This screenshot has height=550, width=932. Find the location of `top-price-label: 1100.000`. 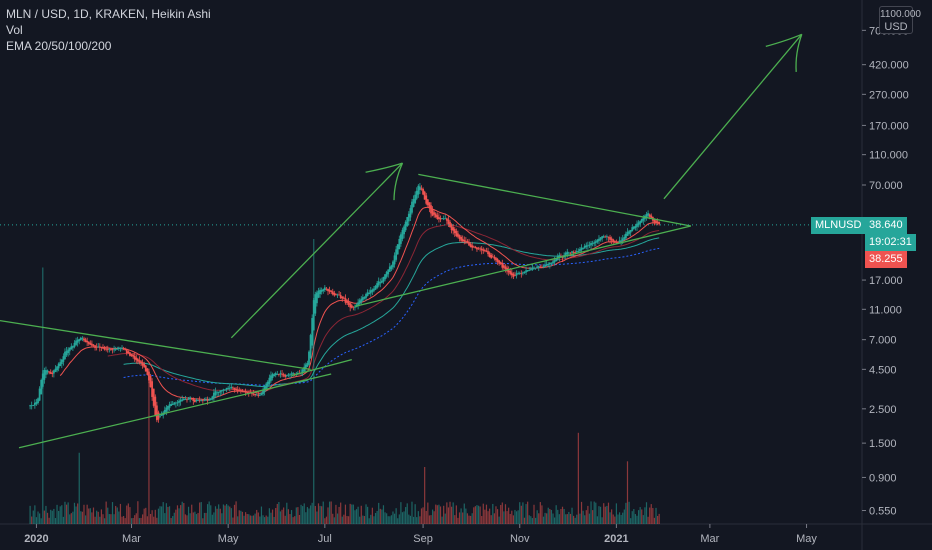

top-price-label: 1100.000 is located at coordinates (900, 14).